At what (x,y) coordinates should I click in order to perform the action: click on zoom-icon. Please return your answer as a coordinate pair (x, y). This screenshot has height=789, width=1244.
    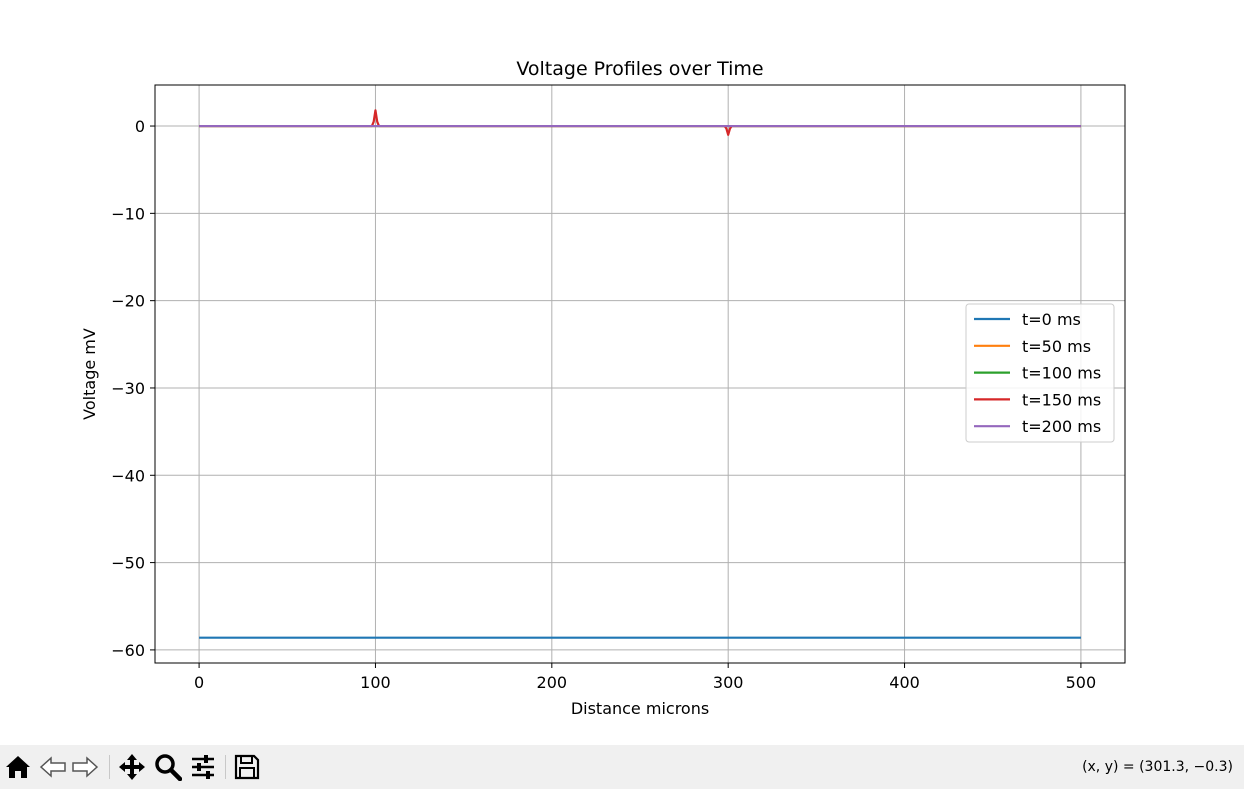
    Looking at the image, I should click on (168, 767).